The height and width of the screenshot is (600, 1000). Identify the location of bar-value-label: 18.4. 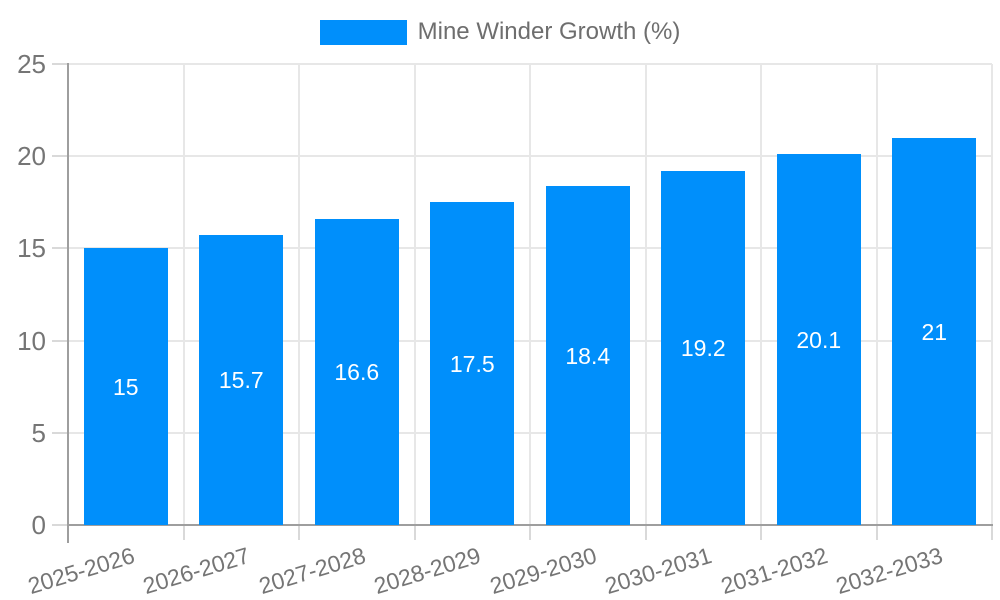
(588, 355).